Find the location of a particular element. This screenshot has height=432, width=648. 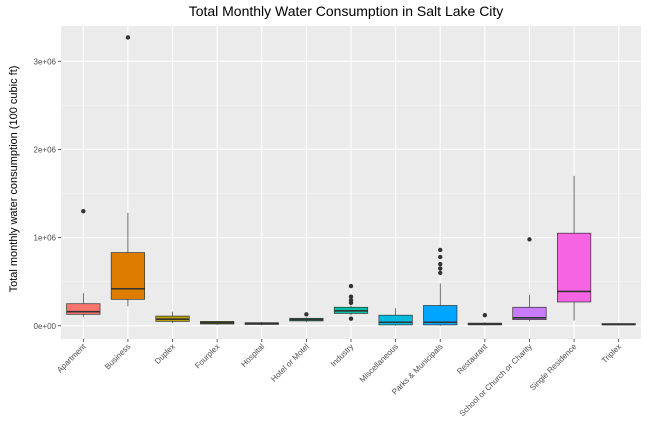

box-miscellaneous is located at coordinates (395, 320).